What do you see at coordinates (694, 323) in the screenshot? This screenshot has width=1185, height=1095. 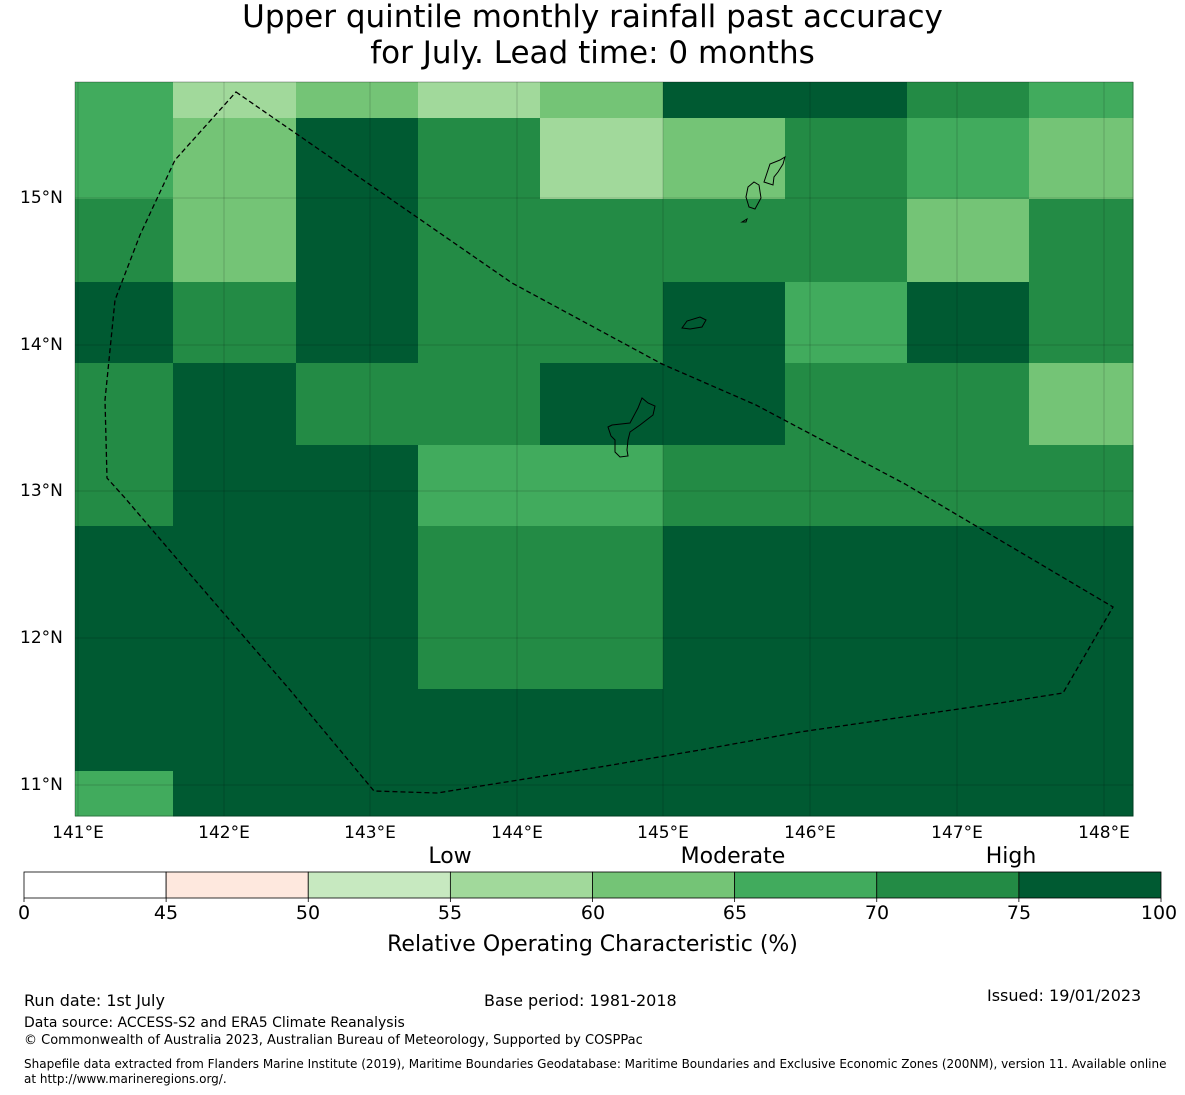 I see `island-rota` at bounding box center [694, 323].